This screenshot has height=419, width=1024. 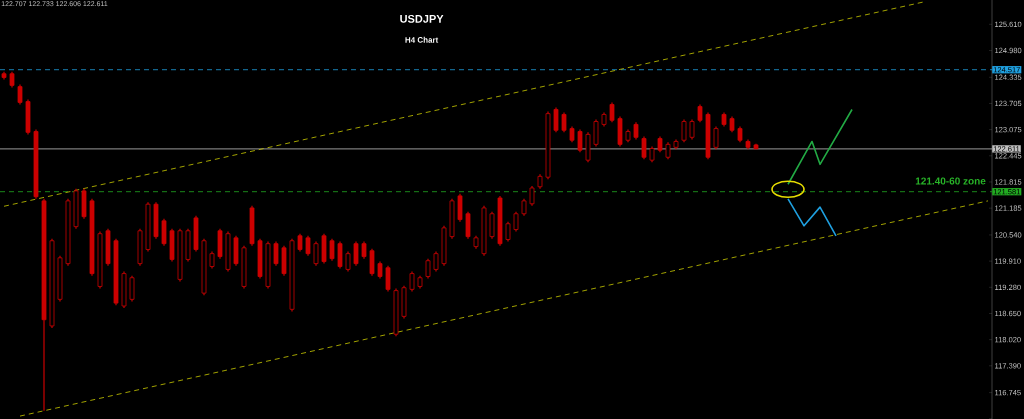 I want to click on annotation: 121.40-60 zone, so click(x=950, y=181).